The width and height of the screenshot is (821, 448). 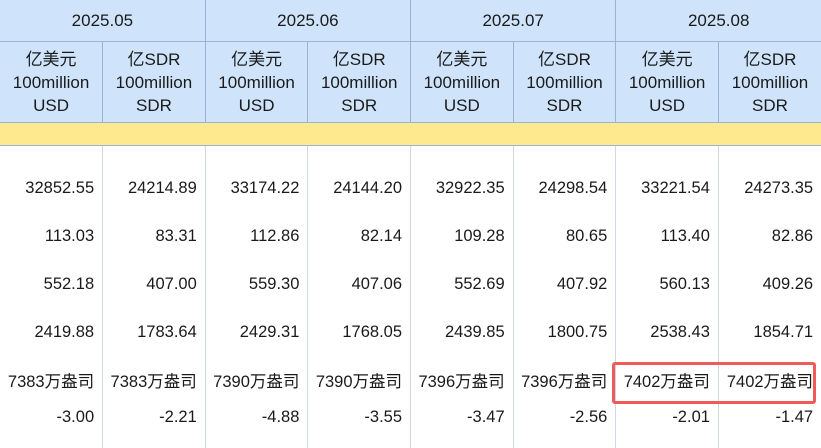 What do you see at coordinates (154, 188) in the screenshot?
I see `table-cell: 24214.89` at bounding box center [154, 188].